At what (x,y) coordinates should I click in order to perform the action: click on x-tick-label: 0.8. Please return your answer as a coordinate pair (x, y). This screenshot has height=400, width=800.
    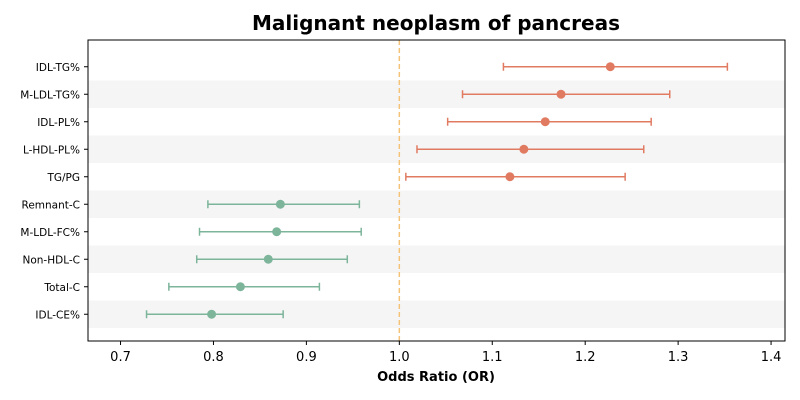
    Looking at the image, I should click on (213, 357).